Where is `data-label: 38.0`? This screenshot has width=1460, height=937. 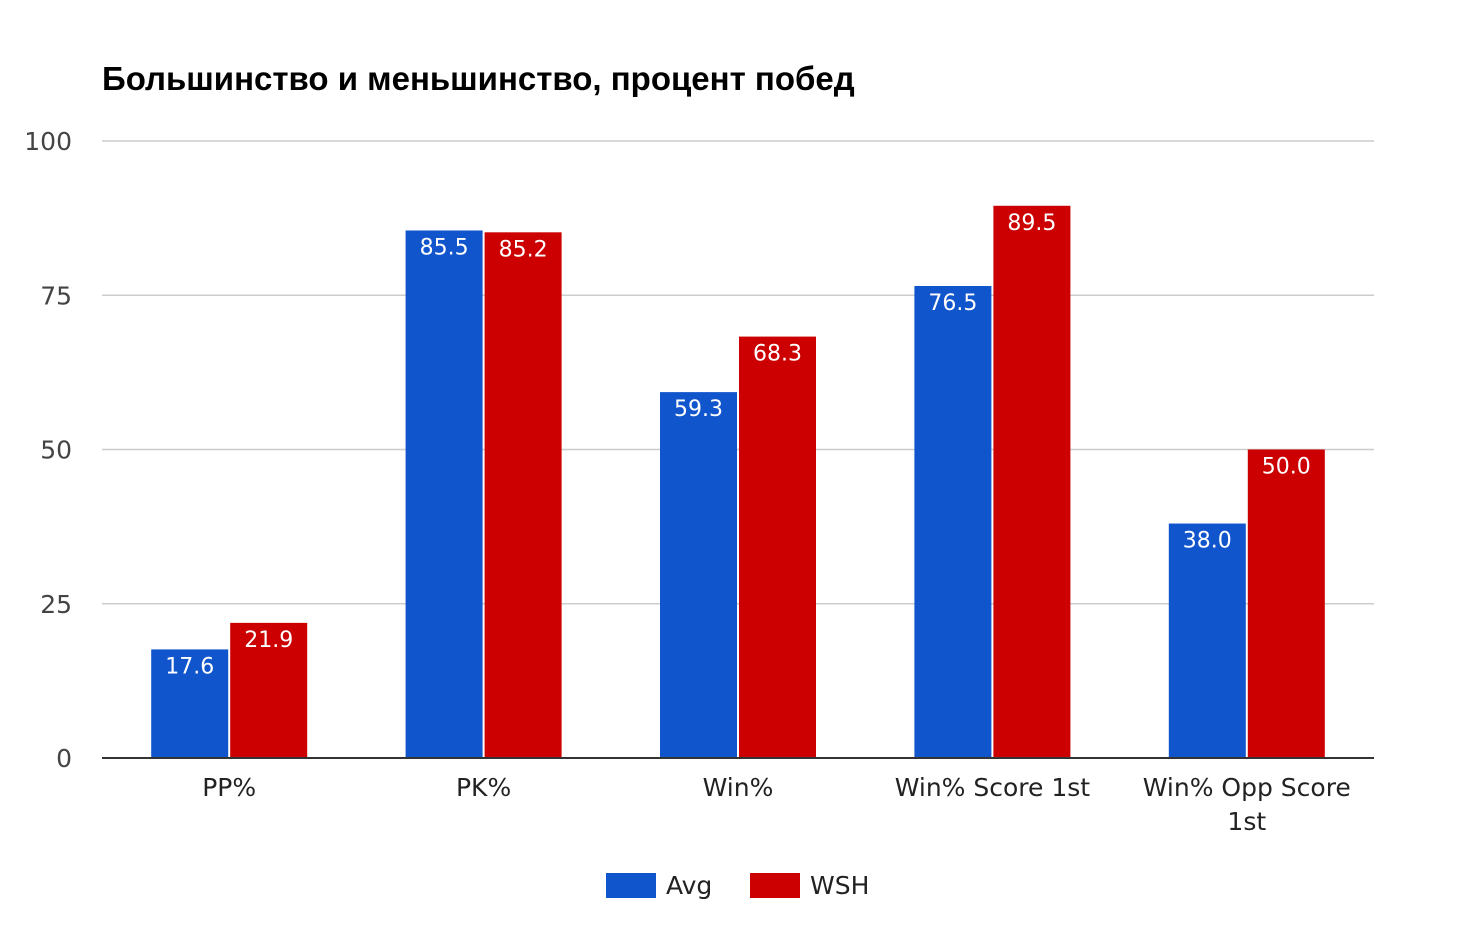
data-label: 38.0 is located at coordinates (1207, 541).